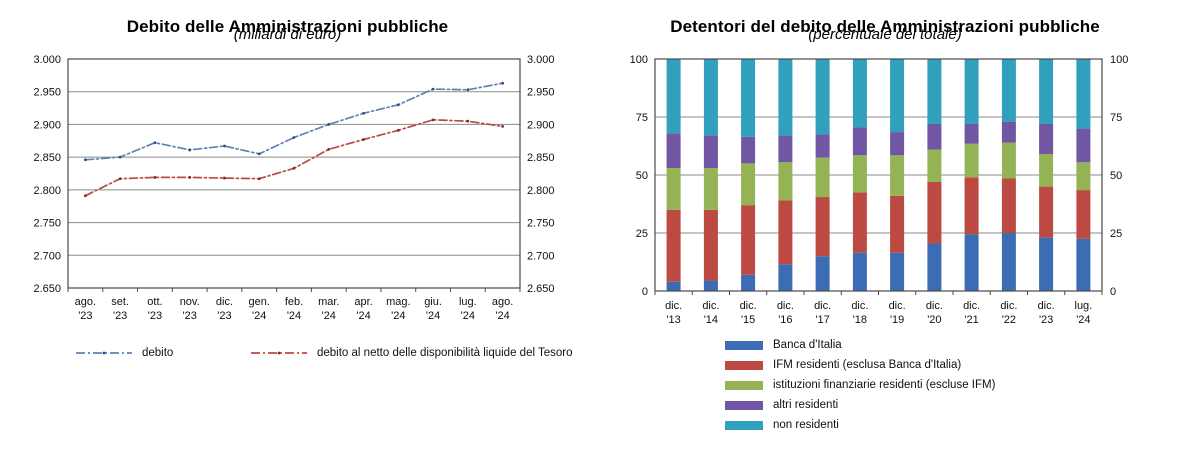 The width and height of the screenshot is (1200, 474). I want to click on legend-label-non-residenti: non residenti, so click(806, 425).